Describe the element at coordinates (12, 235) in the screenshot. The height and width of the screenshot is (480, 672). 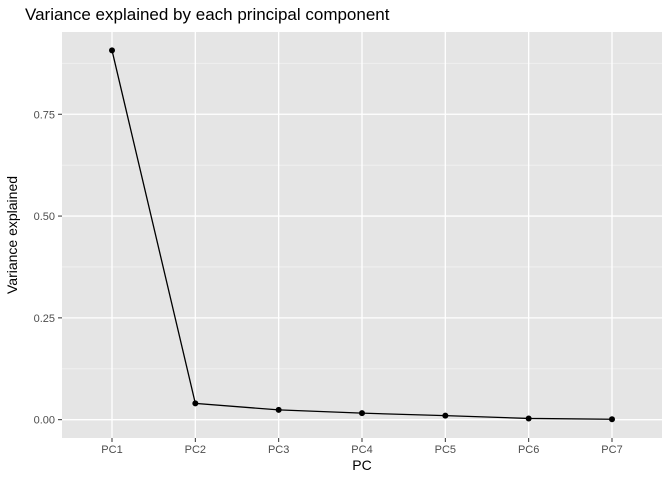
I see `y-axis-title: Variance explained` at that location.